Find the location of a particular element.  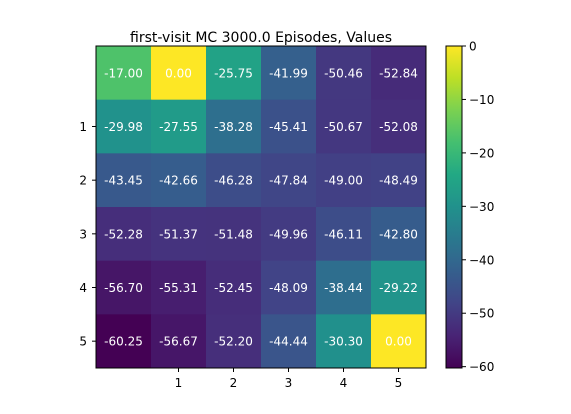

cell-label-r3-c1: -51.37 is located at coordinates (178, 234).